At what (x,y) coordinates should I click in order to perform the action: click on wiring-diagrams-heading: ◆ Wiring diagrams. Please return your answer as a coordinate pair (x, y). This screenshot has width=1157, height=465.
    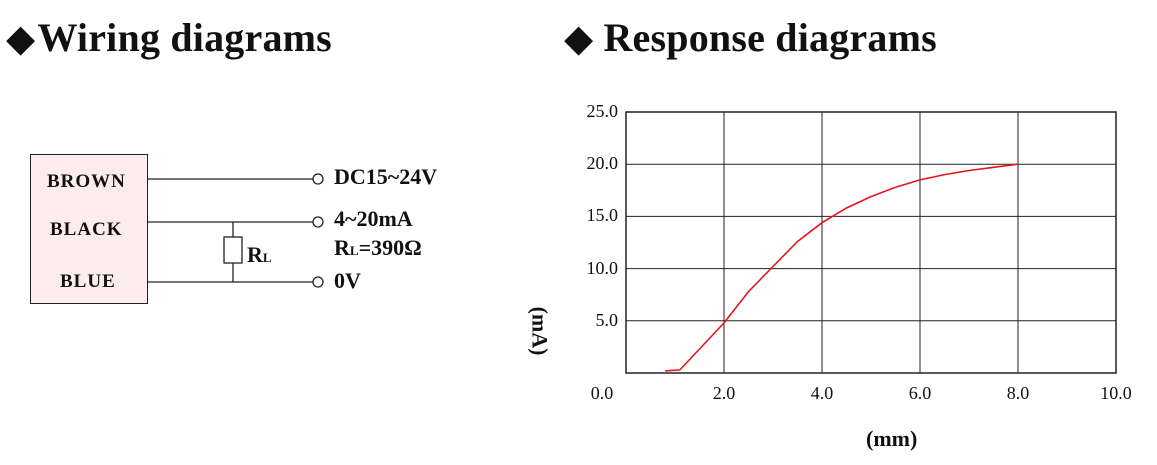
    Looking at the image, I should click on (169, 37).